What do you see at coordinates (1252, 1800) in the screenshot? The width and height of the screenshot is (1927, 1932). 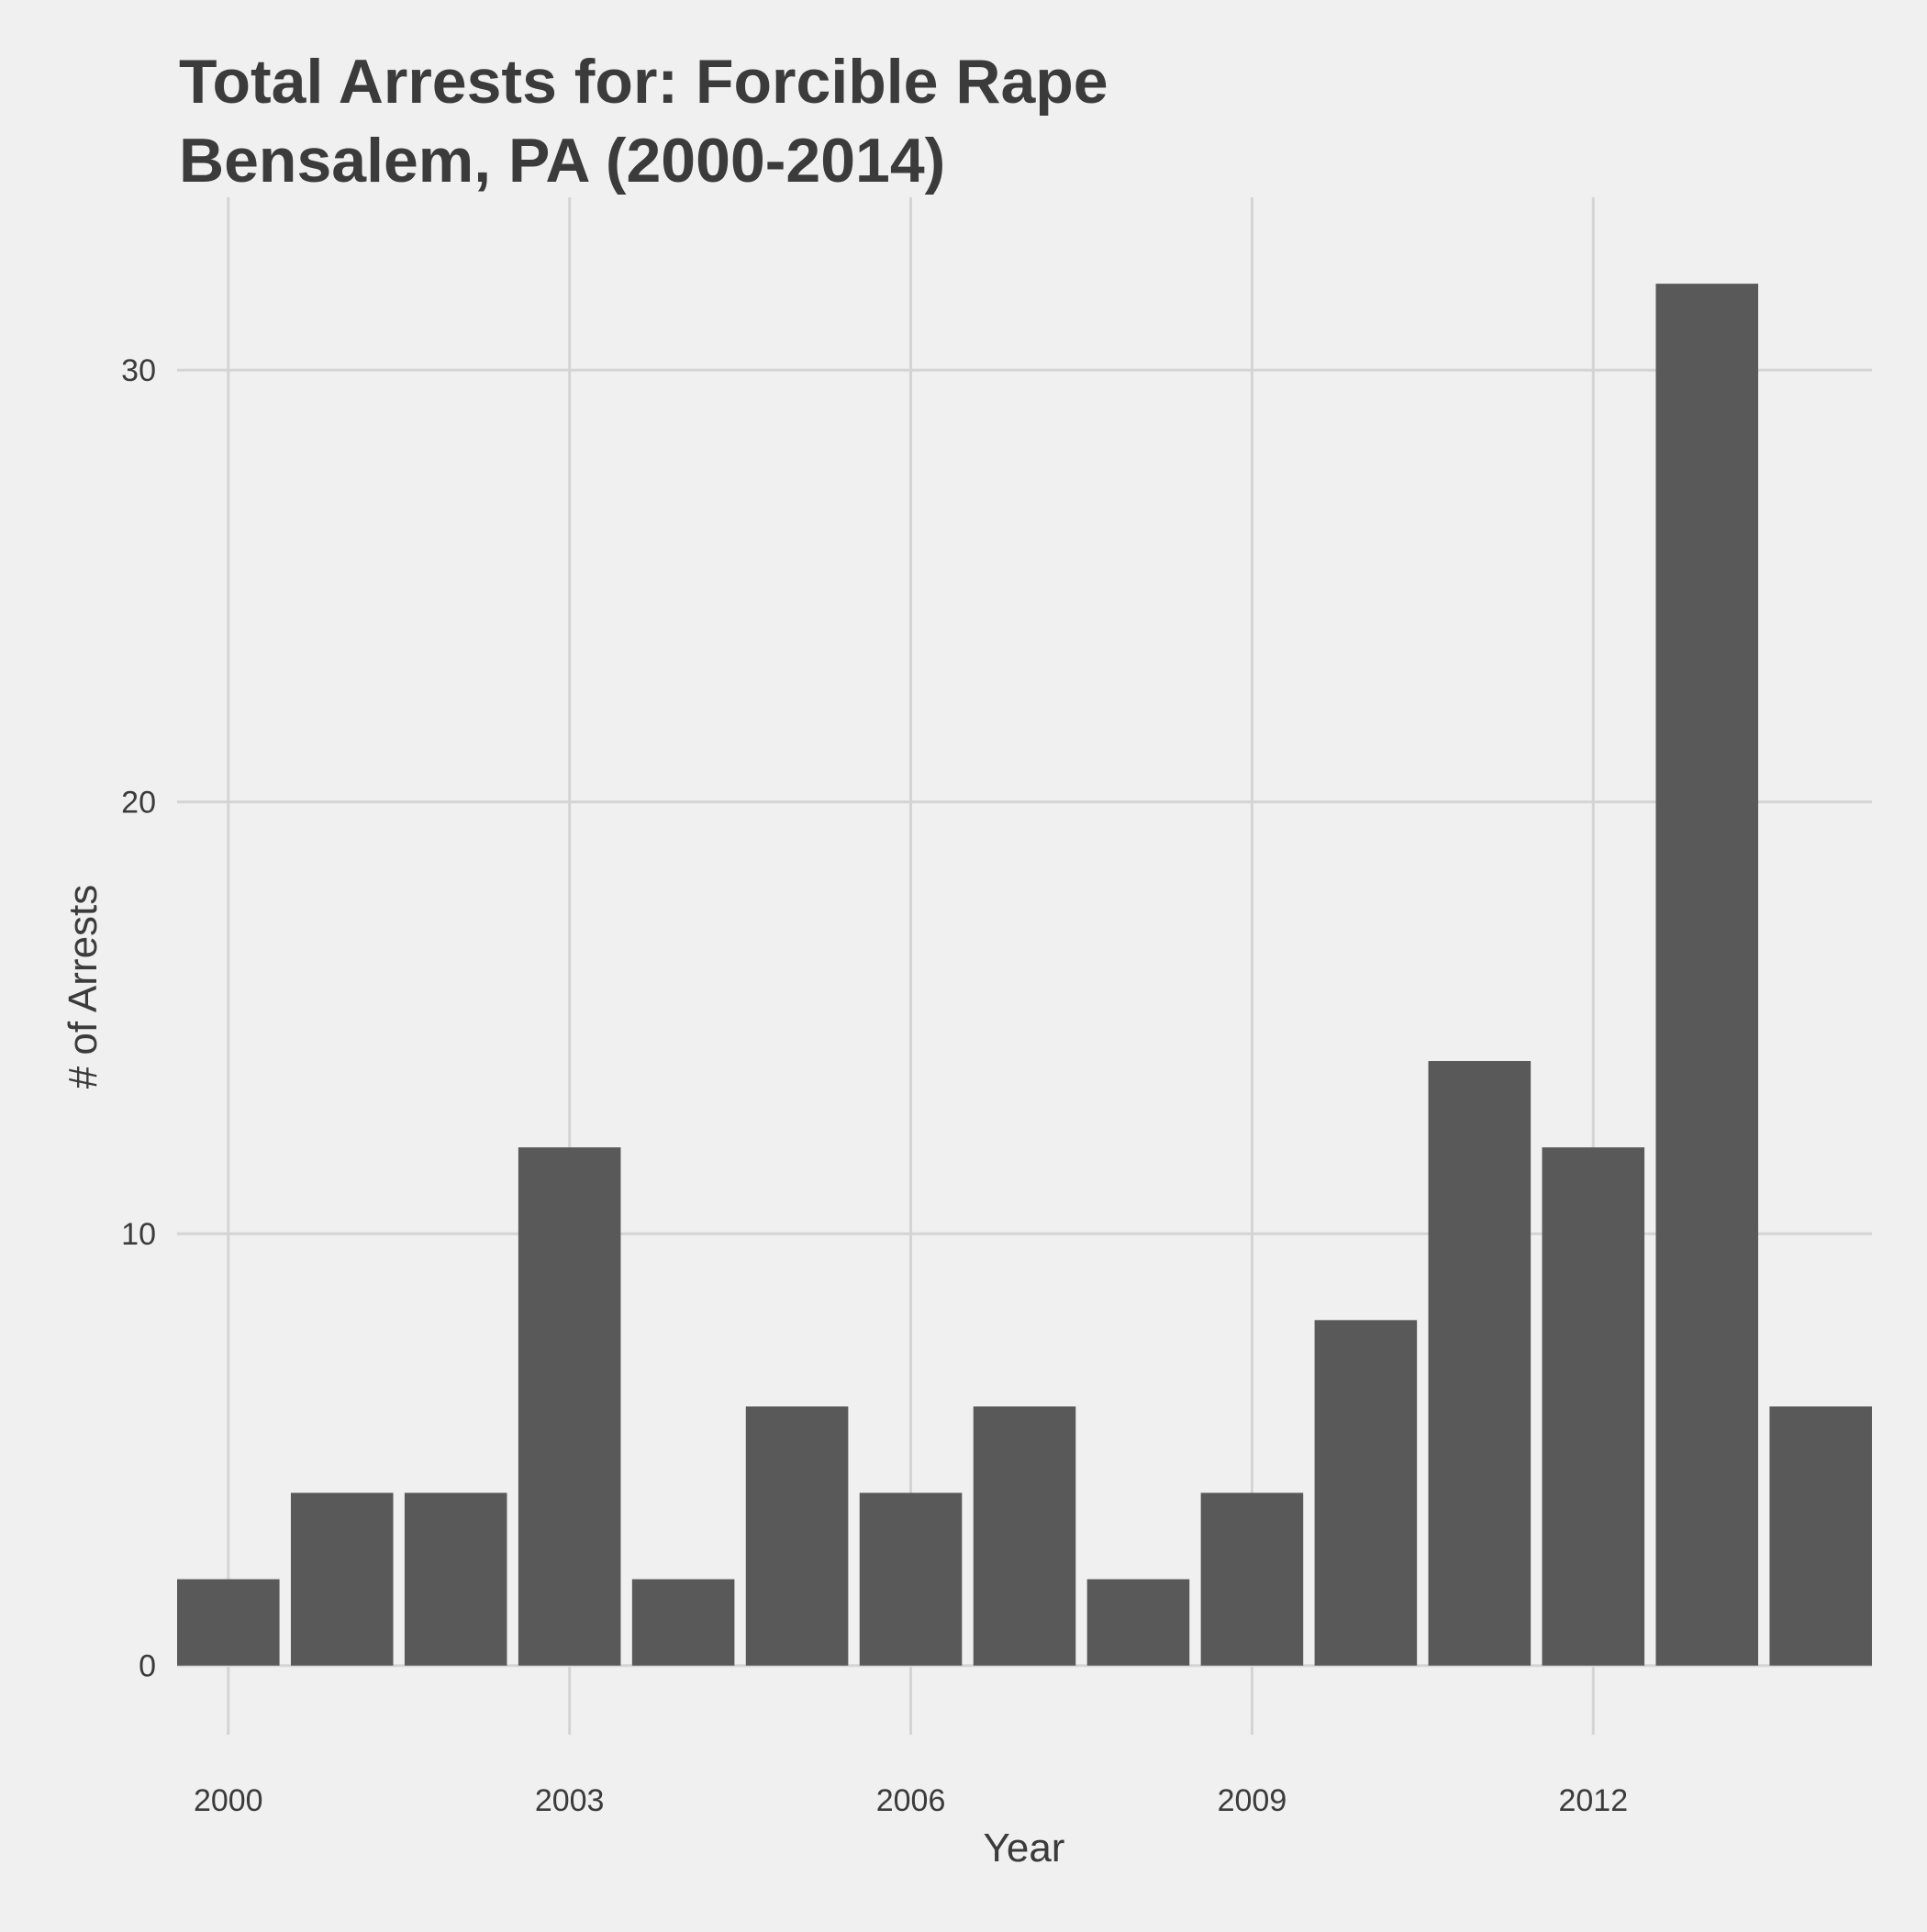 I see `x-tick-label: 2009` at bounding box center [1252, 1800].